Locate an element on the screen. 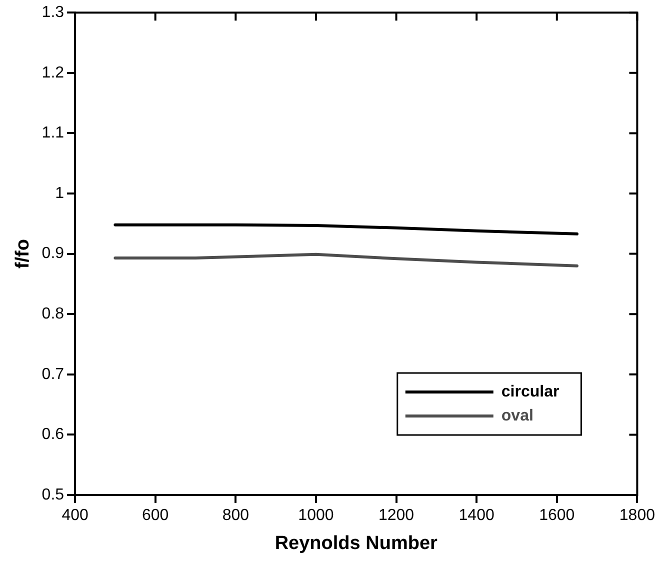  x-tick-label: 600 is located at coordinates (155, 515).